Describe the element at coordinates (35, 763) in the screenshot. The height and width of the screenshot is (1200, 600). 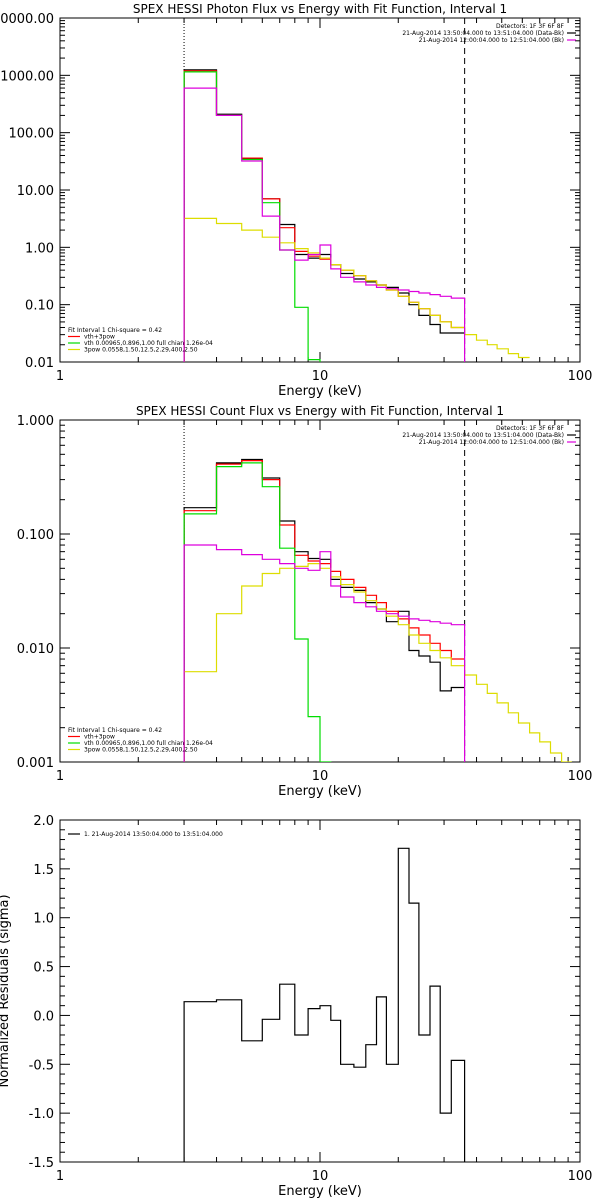
I see `y-tick-label: 0.001` at that location.